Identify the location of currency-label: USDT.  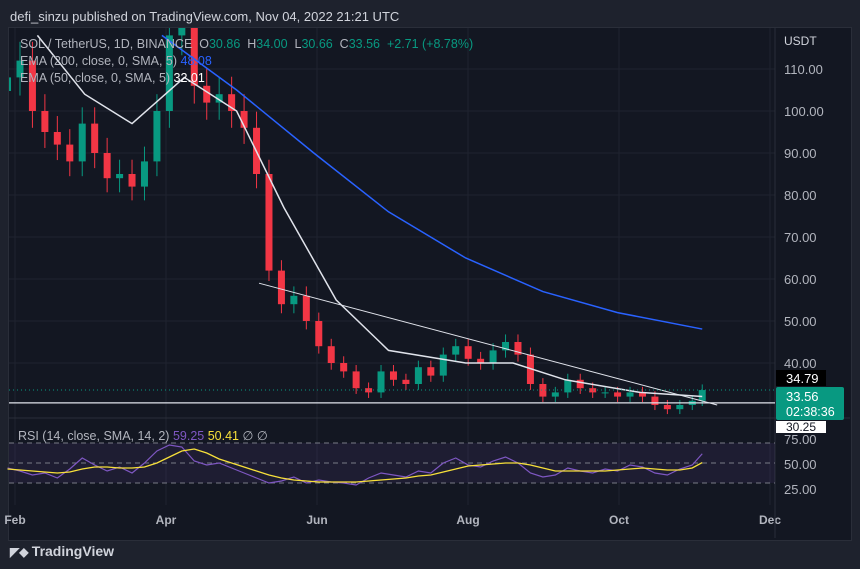
(800, 41).